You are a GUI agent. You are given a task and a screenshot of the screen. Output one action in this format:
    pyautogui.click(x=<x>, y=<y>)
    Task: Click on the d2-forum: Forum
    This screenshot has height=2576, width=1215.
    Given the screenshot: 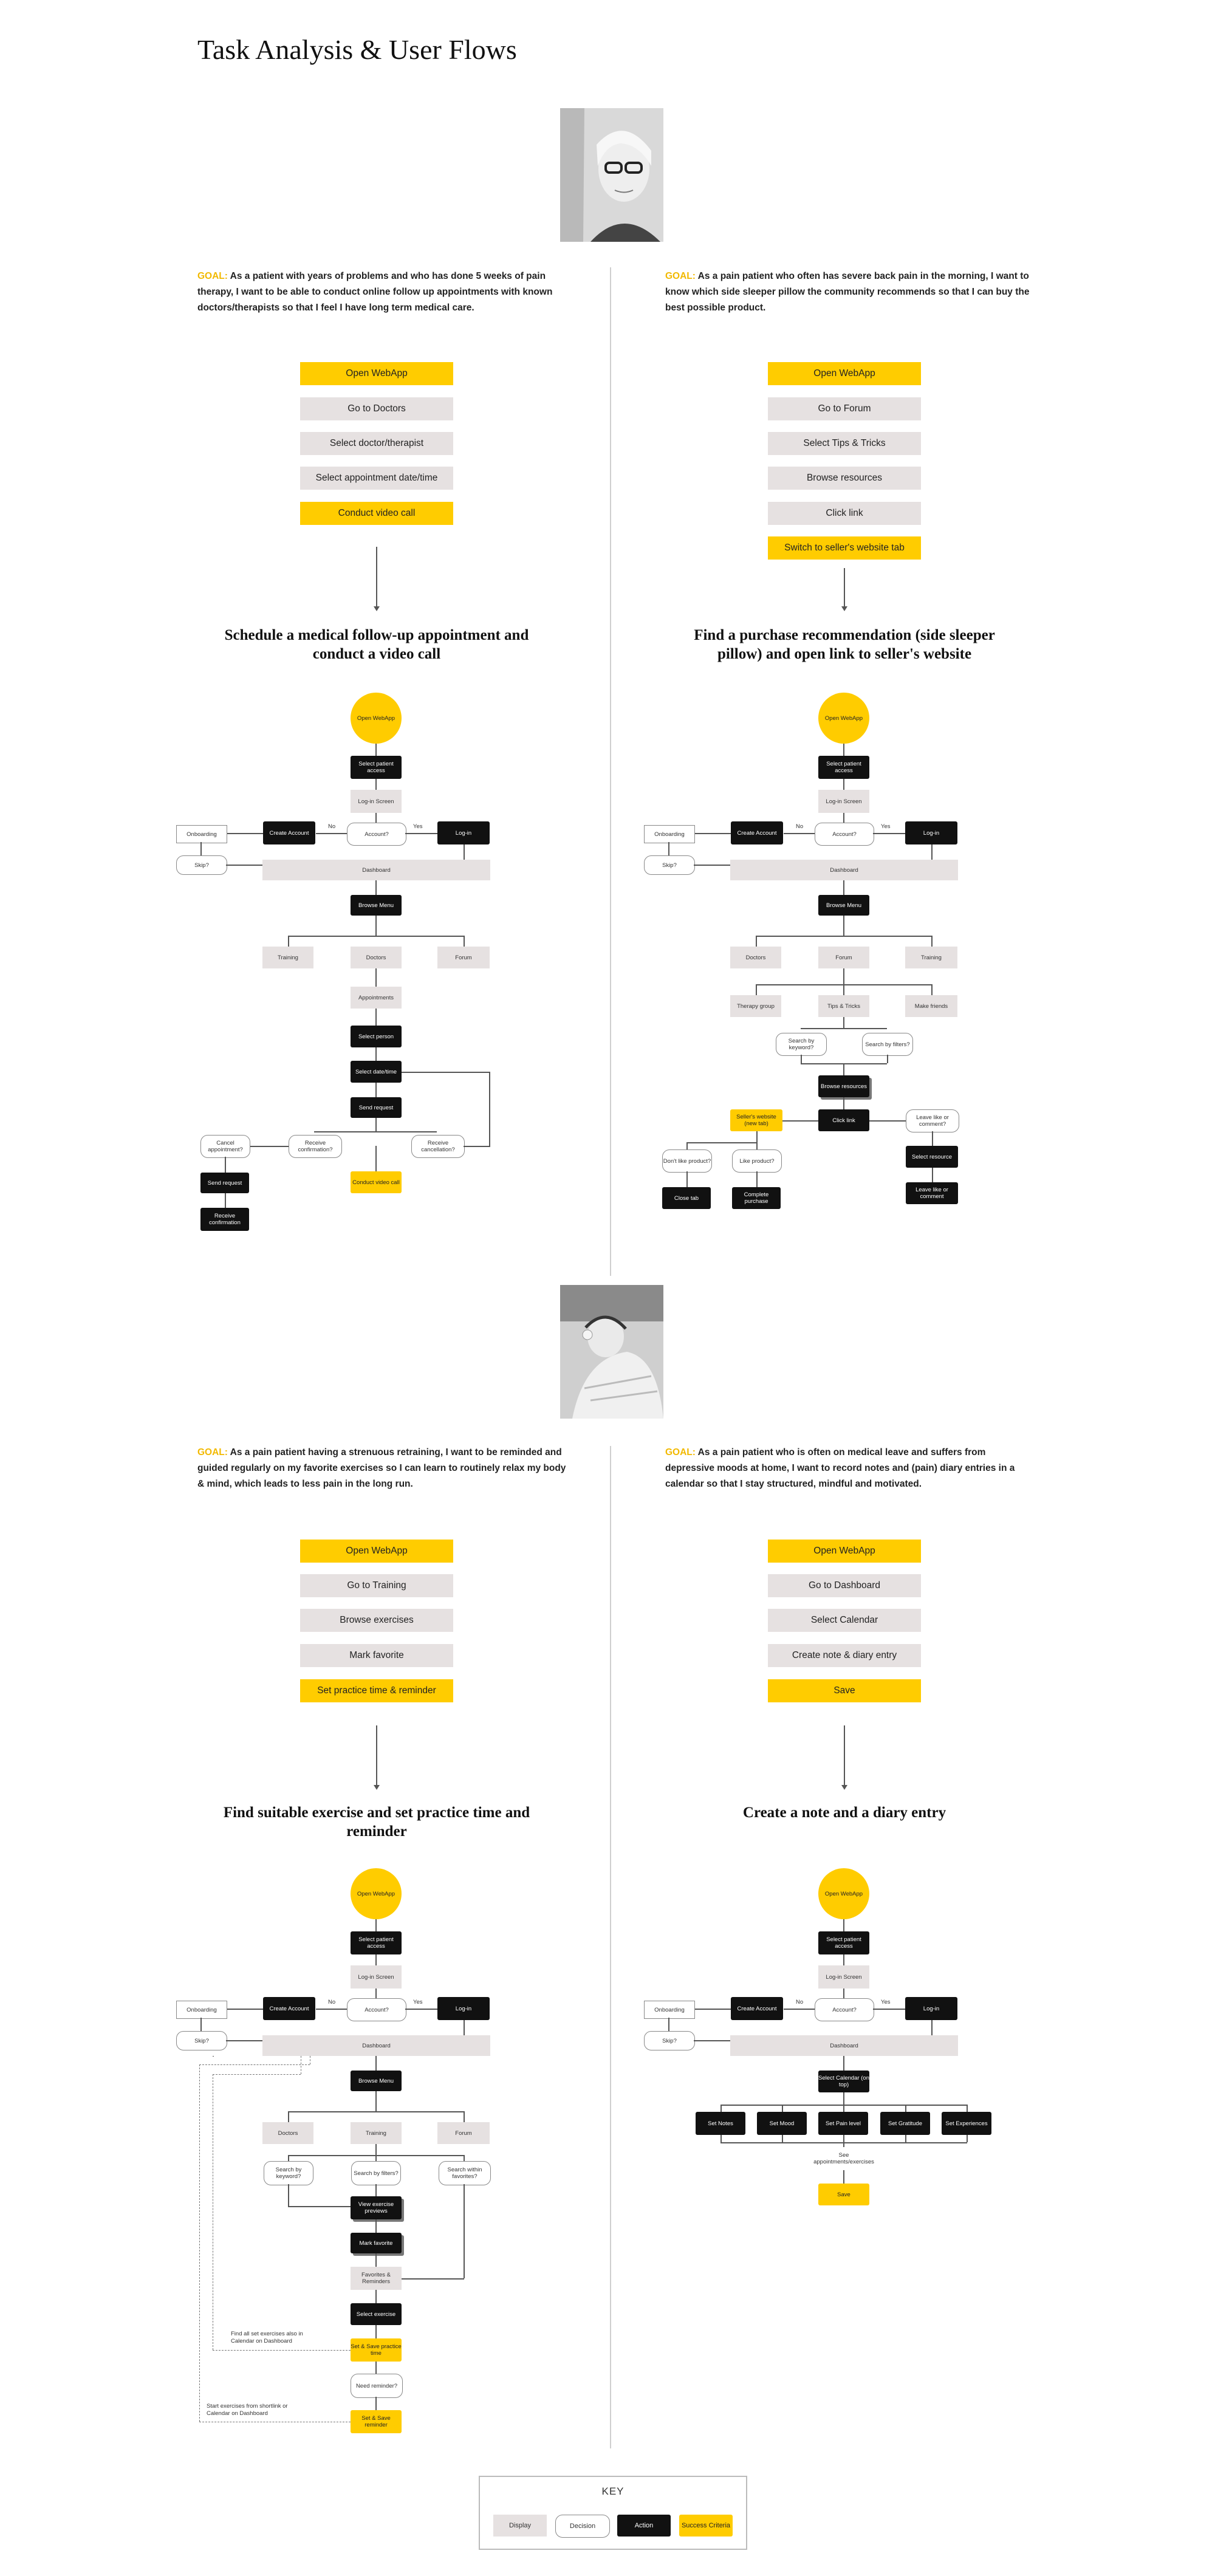 What is the action you would take?
    pyautogui.click(x=843, y=957)
    